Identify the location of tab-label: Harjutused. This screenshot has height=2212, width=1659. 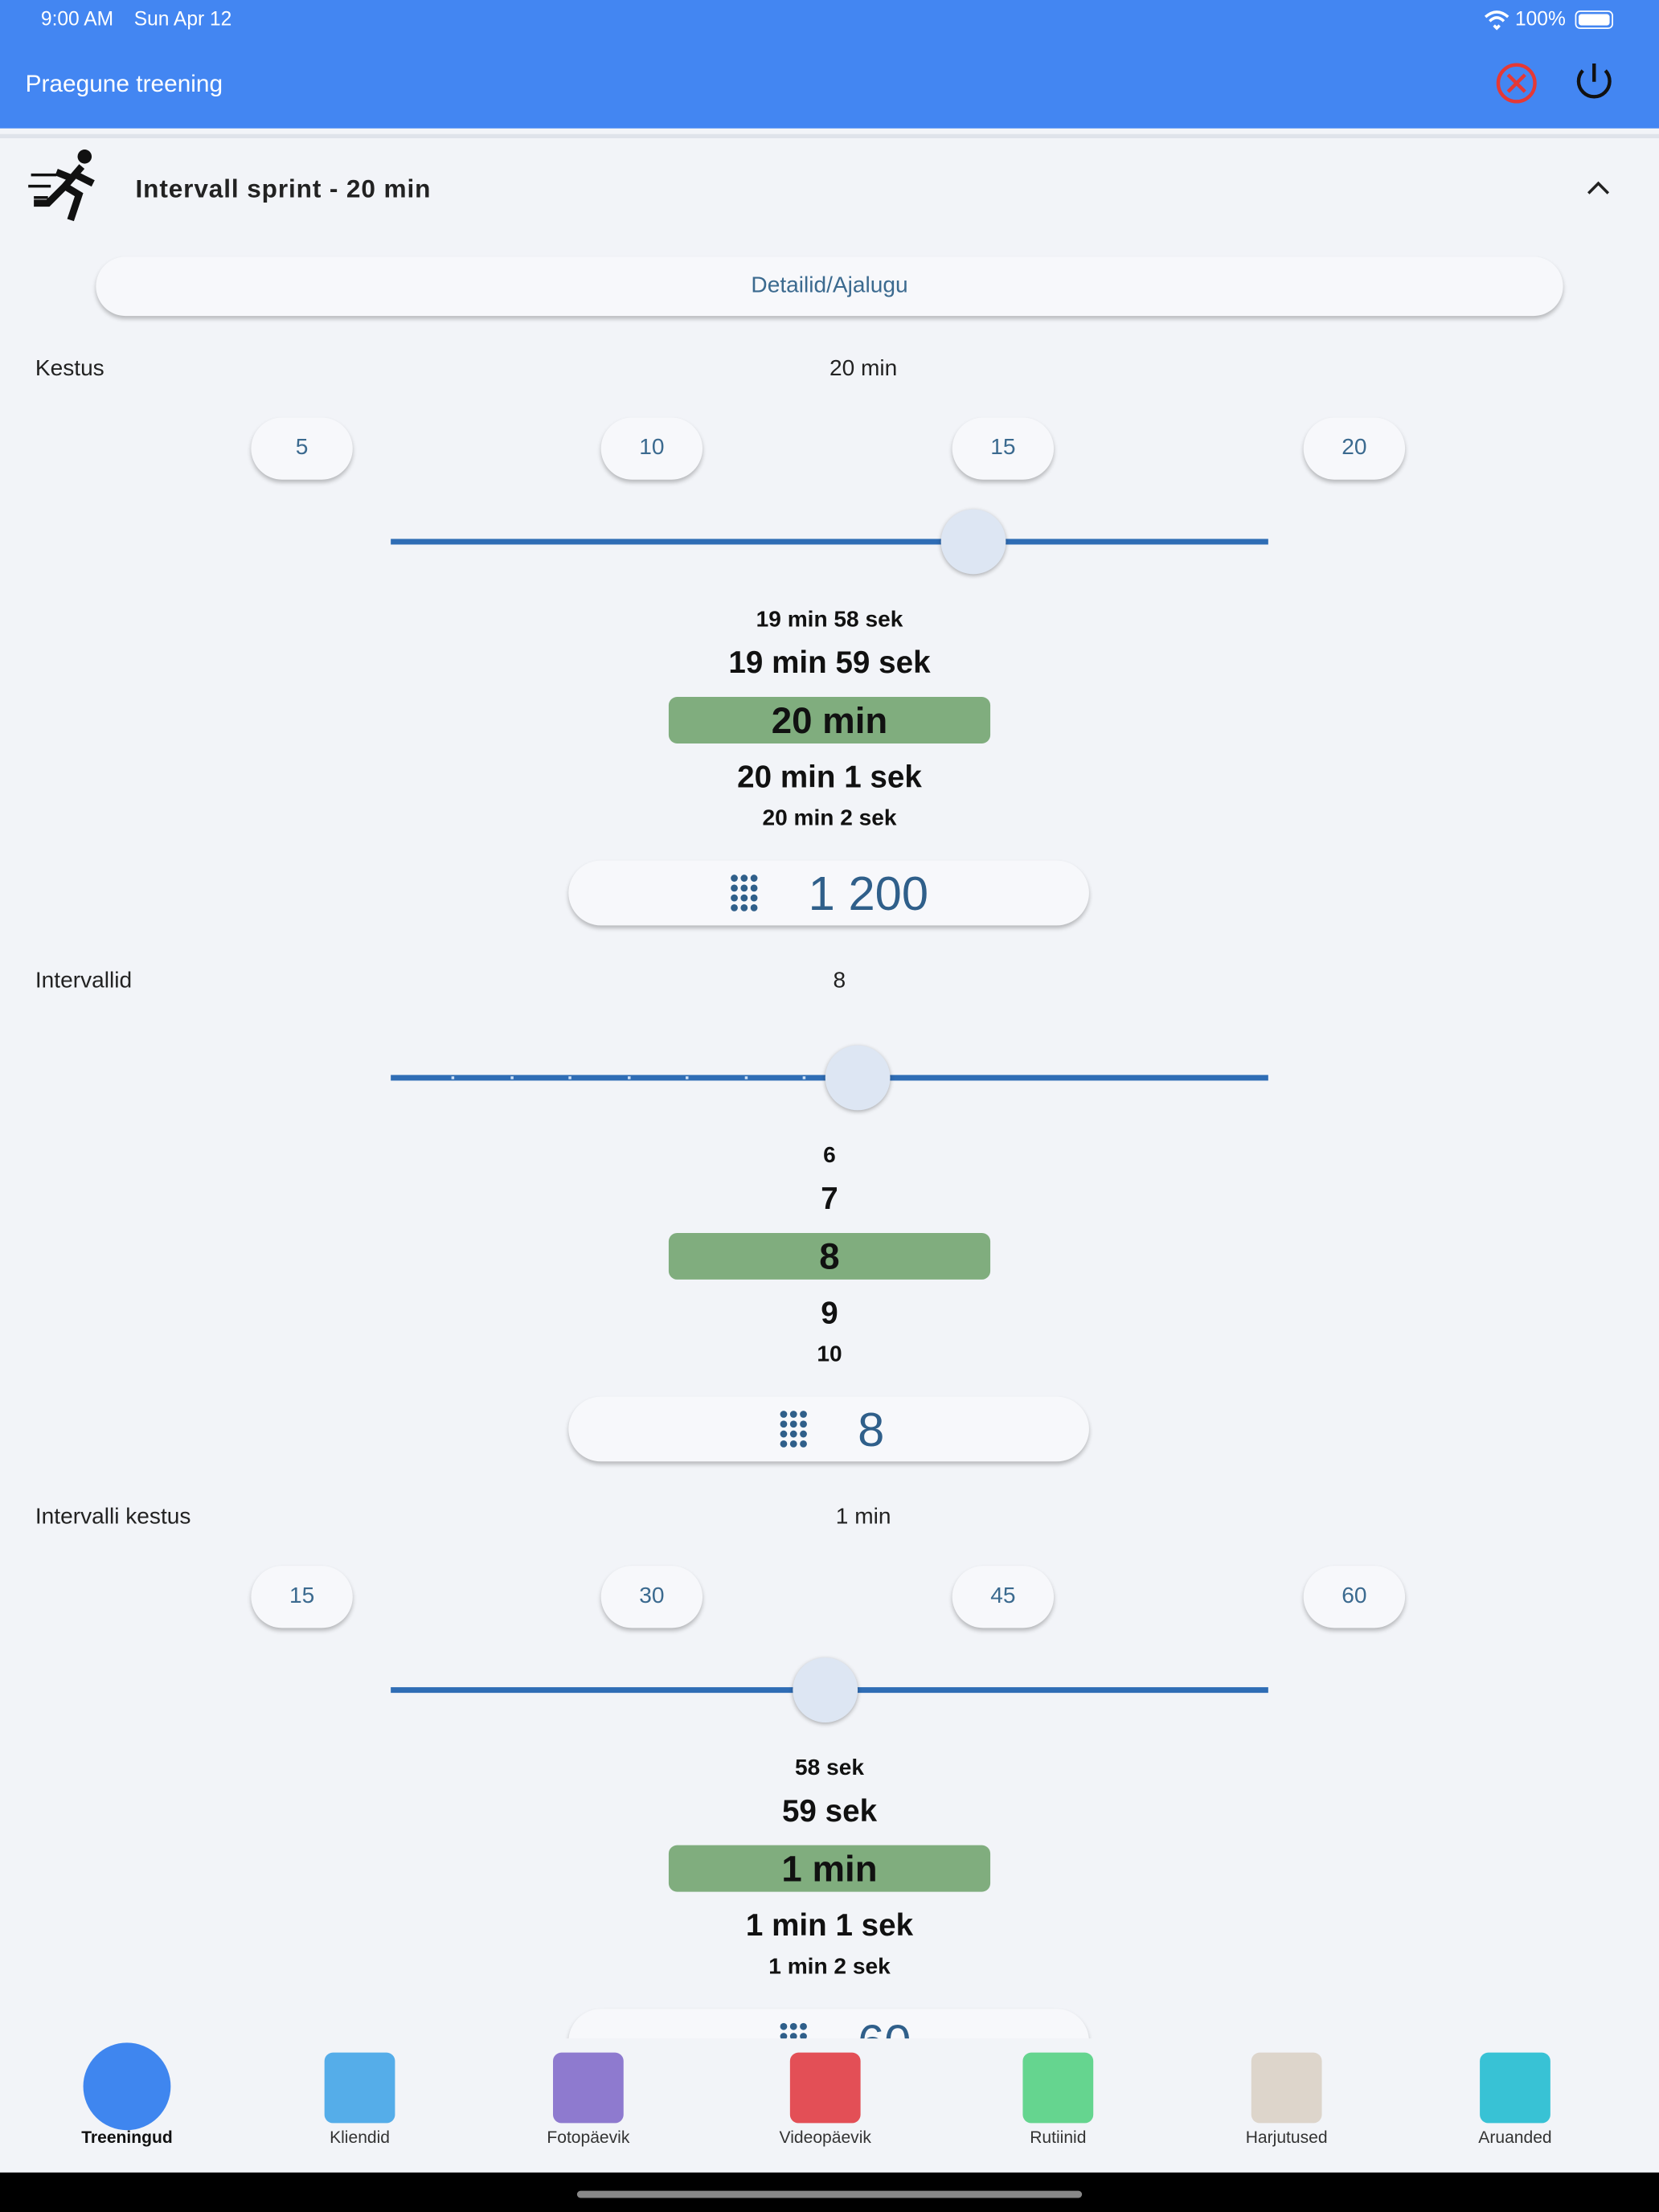
(1286, 2137).